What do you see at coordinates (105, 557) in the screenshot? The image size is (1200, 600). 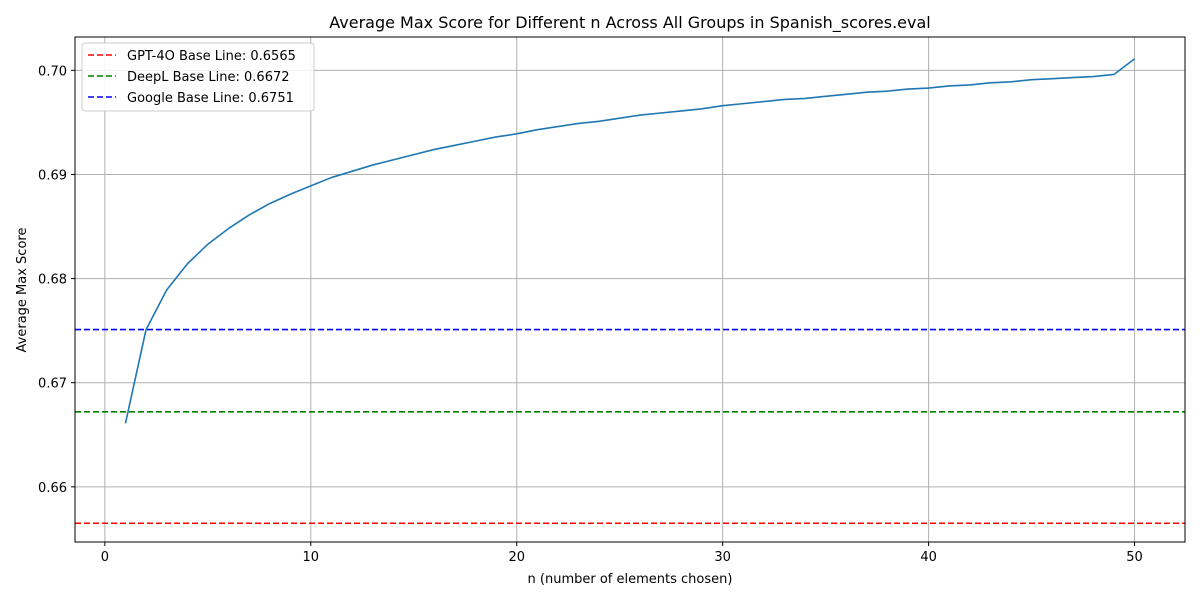 I see `x-tick-label: 0` at bounding box center [105, 557].